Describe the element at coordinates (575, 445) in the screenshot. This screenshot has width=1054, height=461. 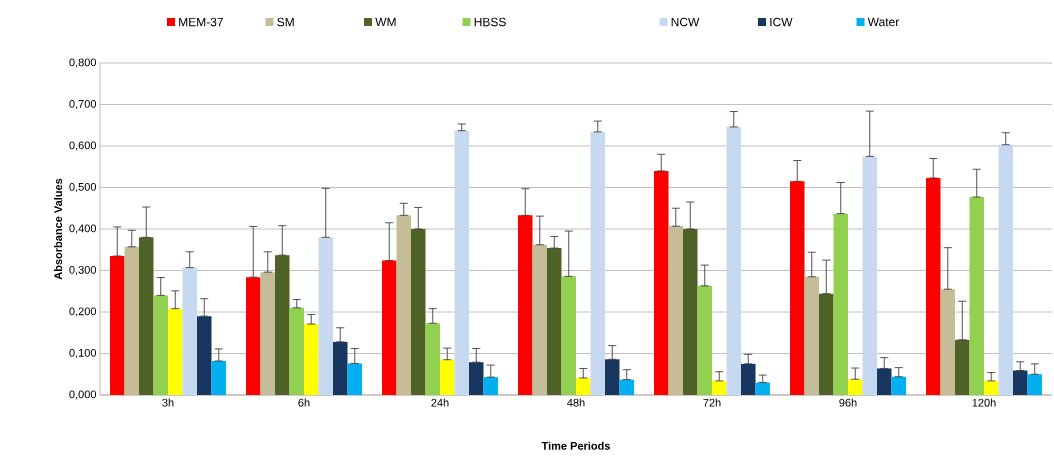
I see `x-axis-title: Time Periods` at that location.